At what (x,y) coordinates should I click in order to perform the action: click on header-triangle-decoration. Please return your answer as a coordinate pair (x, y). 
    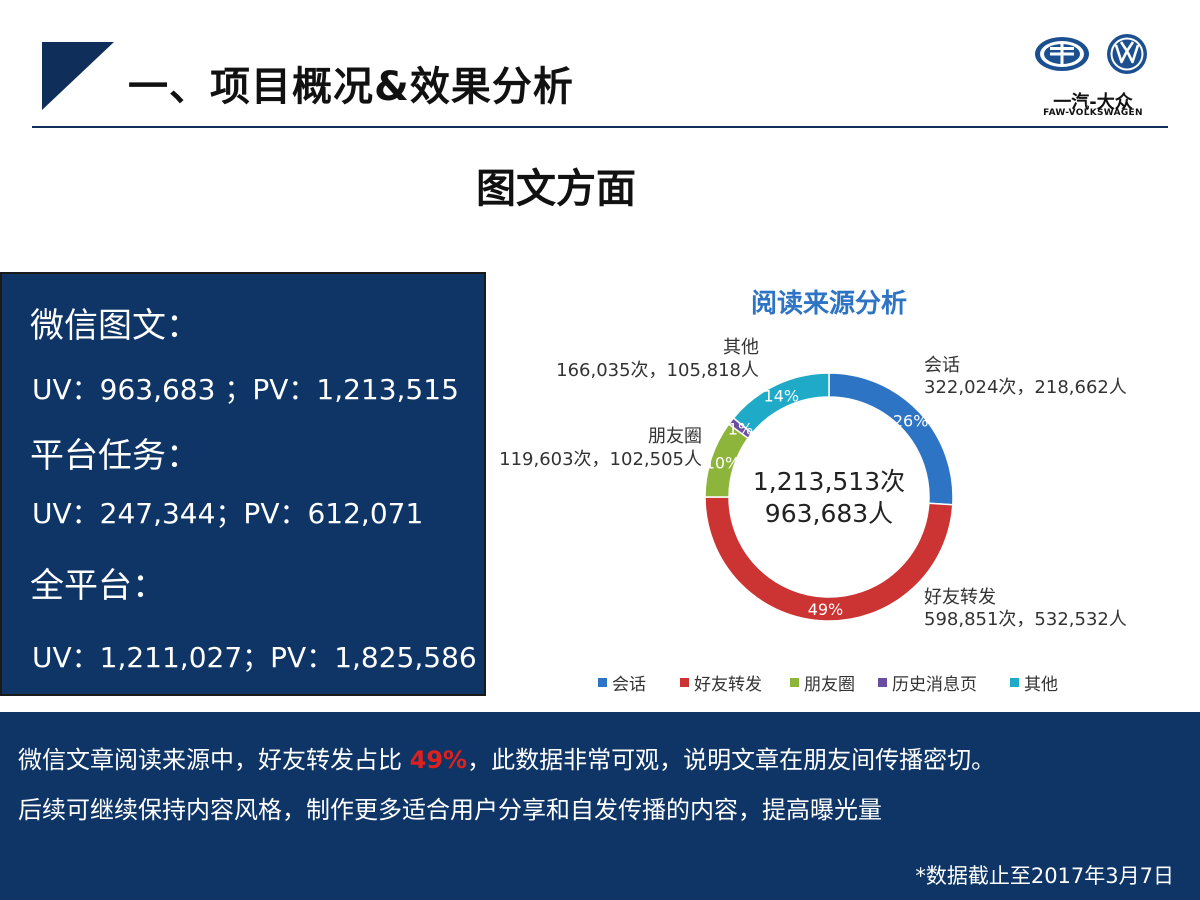
    Looking at the image, I should click on (78, 76).